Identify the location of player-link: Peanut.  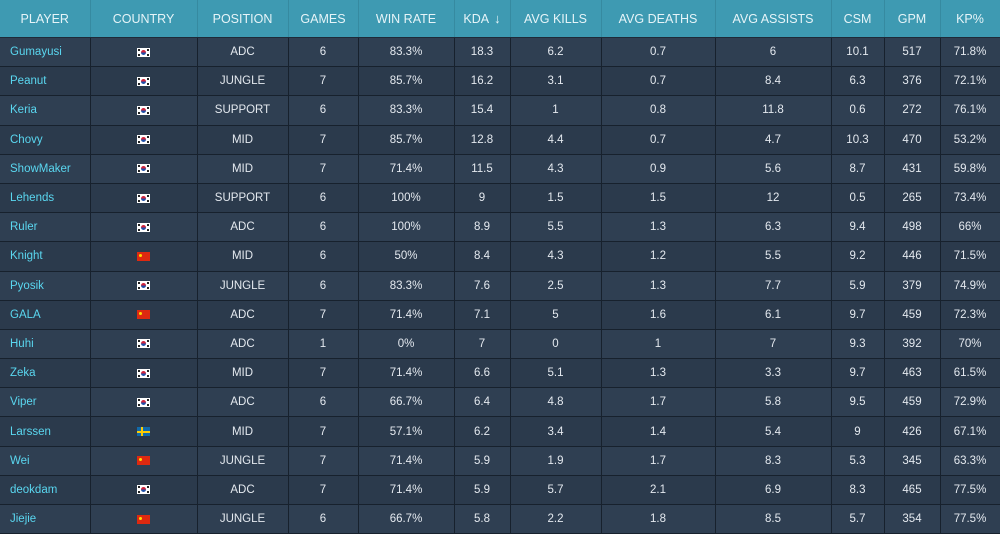
(28, 81).